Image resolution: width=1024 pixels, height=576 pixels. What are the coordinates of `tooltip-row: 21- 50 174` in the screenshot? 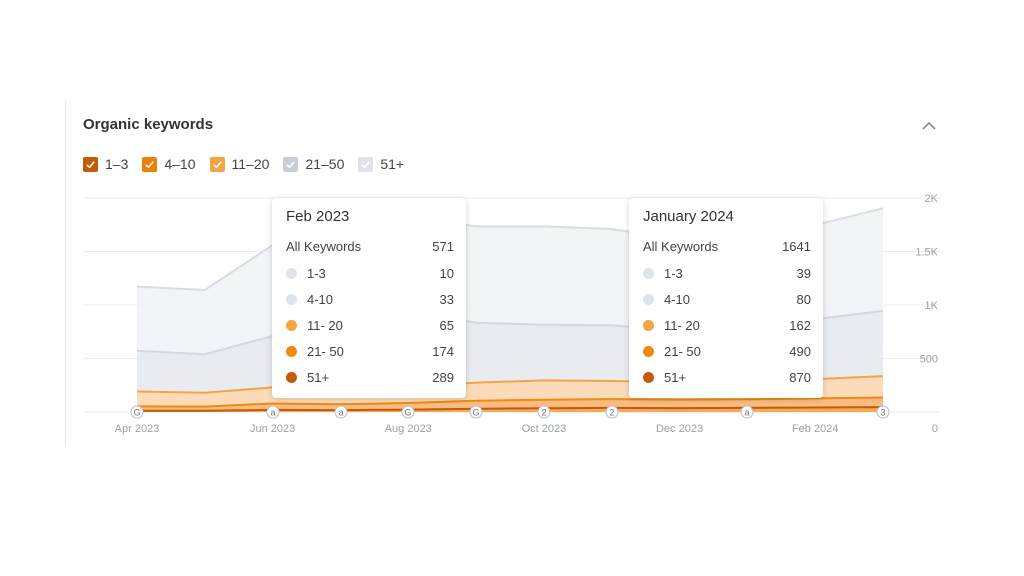 It's located at (370, 351).